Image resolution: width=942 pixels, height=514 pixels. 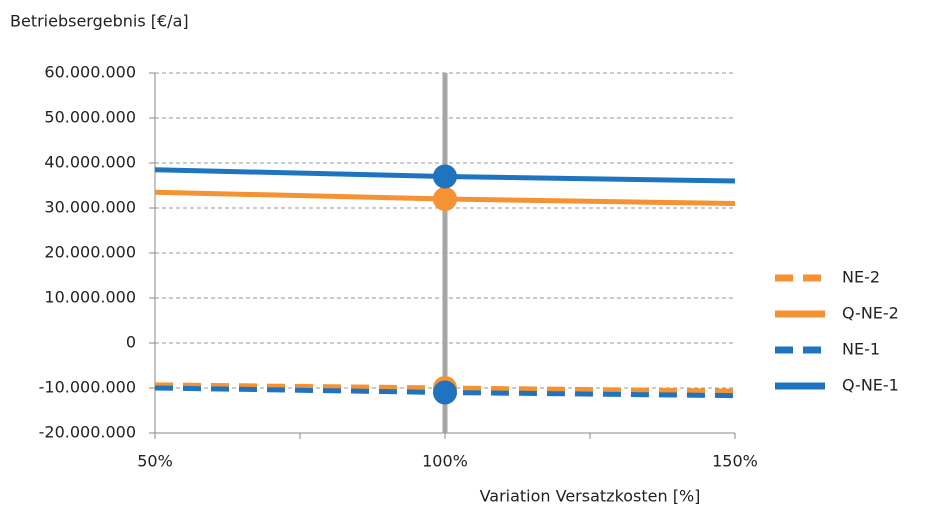 What do you see at coordinates (590, 496) in the screenshot?
I see `x-axis-label: Variation Versatzkosten [%]` at bounding box center [590, 496].